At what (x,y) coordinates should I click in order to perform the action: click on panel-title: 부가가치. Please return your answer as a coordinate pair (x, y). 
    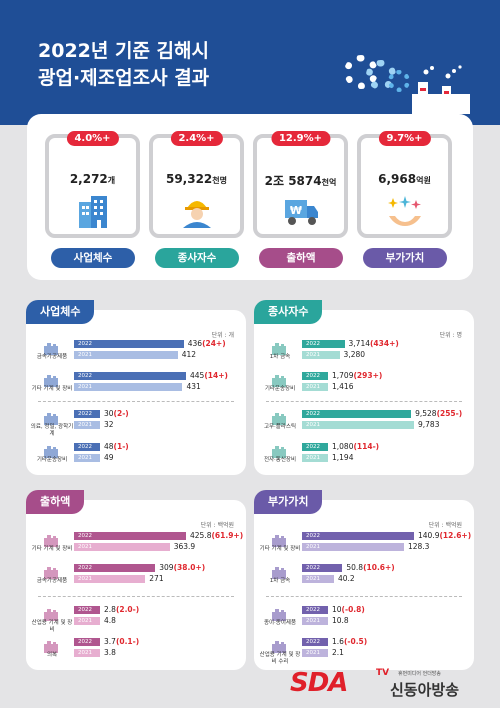
    Looking at the image, I should click on (288, 502).